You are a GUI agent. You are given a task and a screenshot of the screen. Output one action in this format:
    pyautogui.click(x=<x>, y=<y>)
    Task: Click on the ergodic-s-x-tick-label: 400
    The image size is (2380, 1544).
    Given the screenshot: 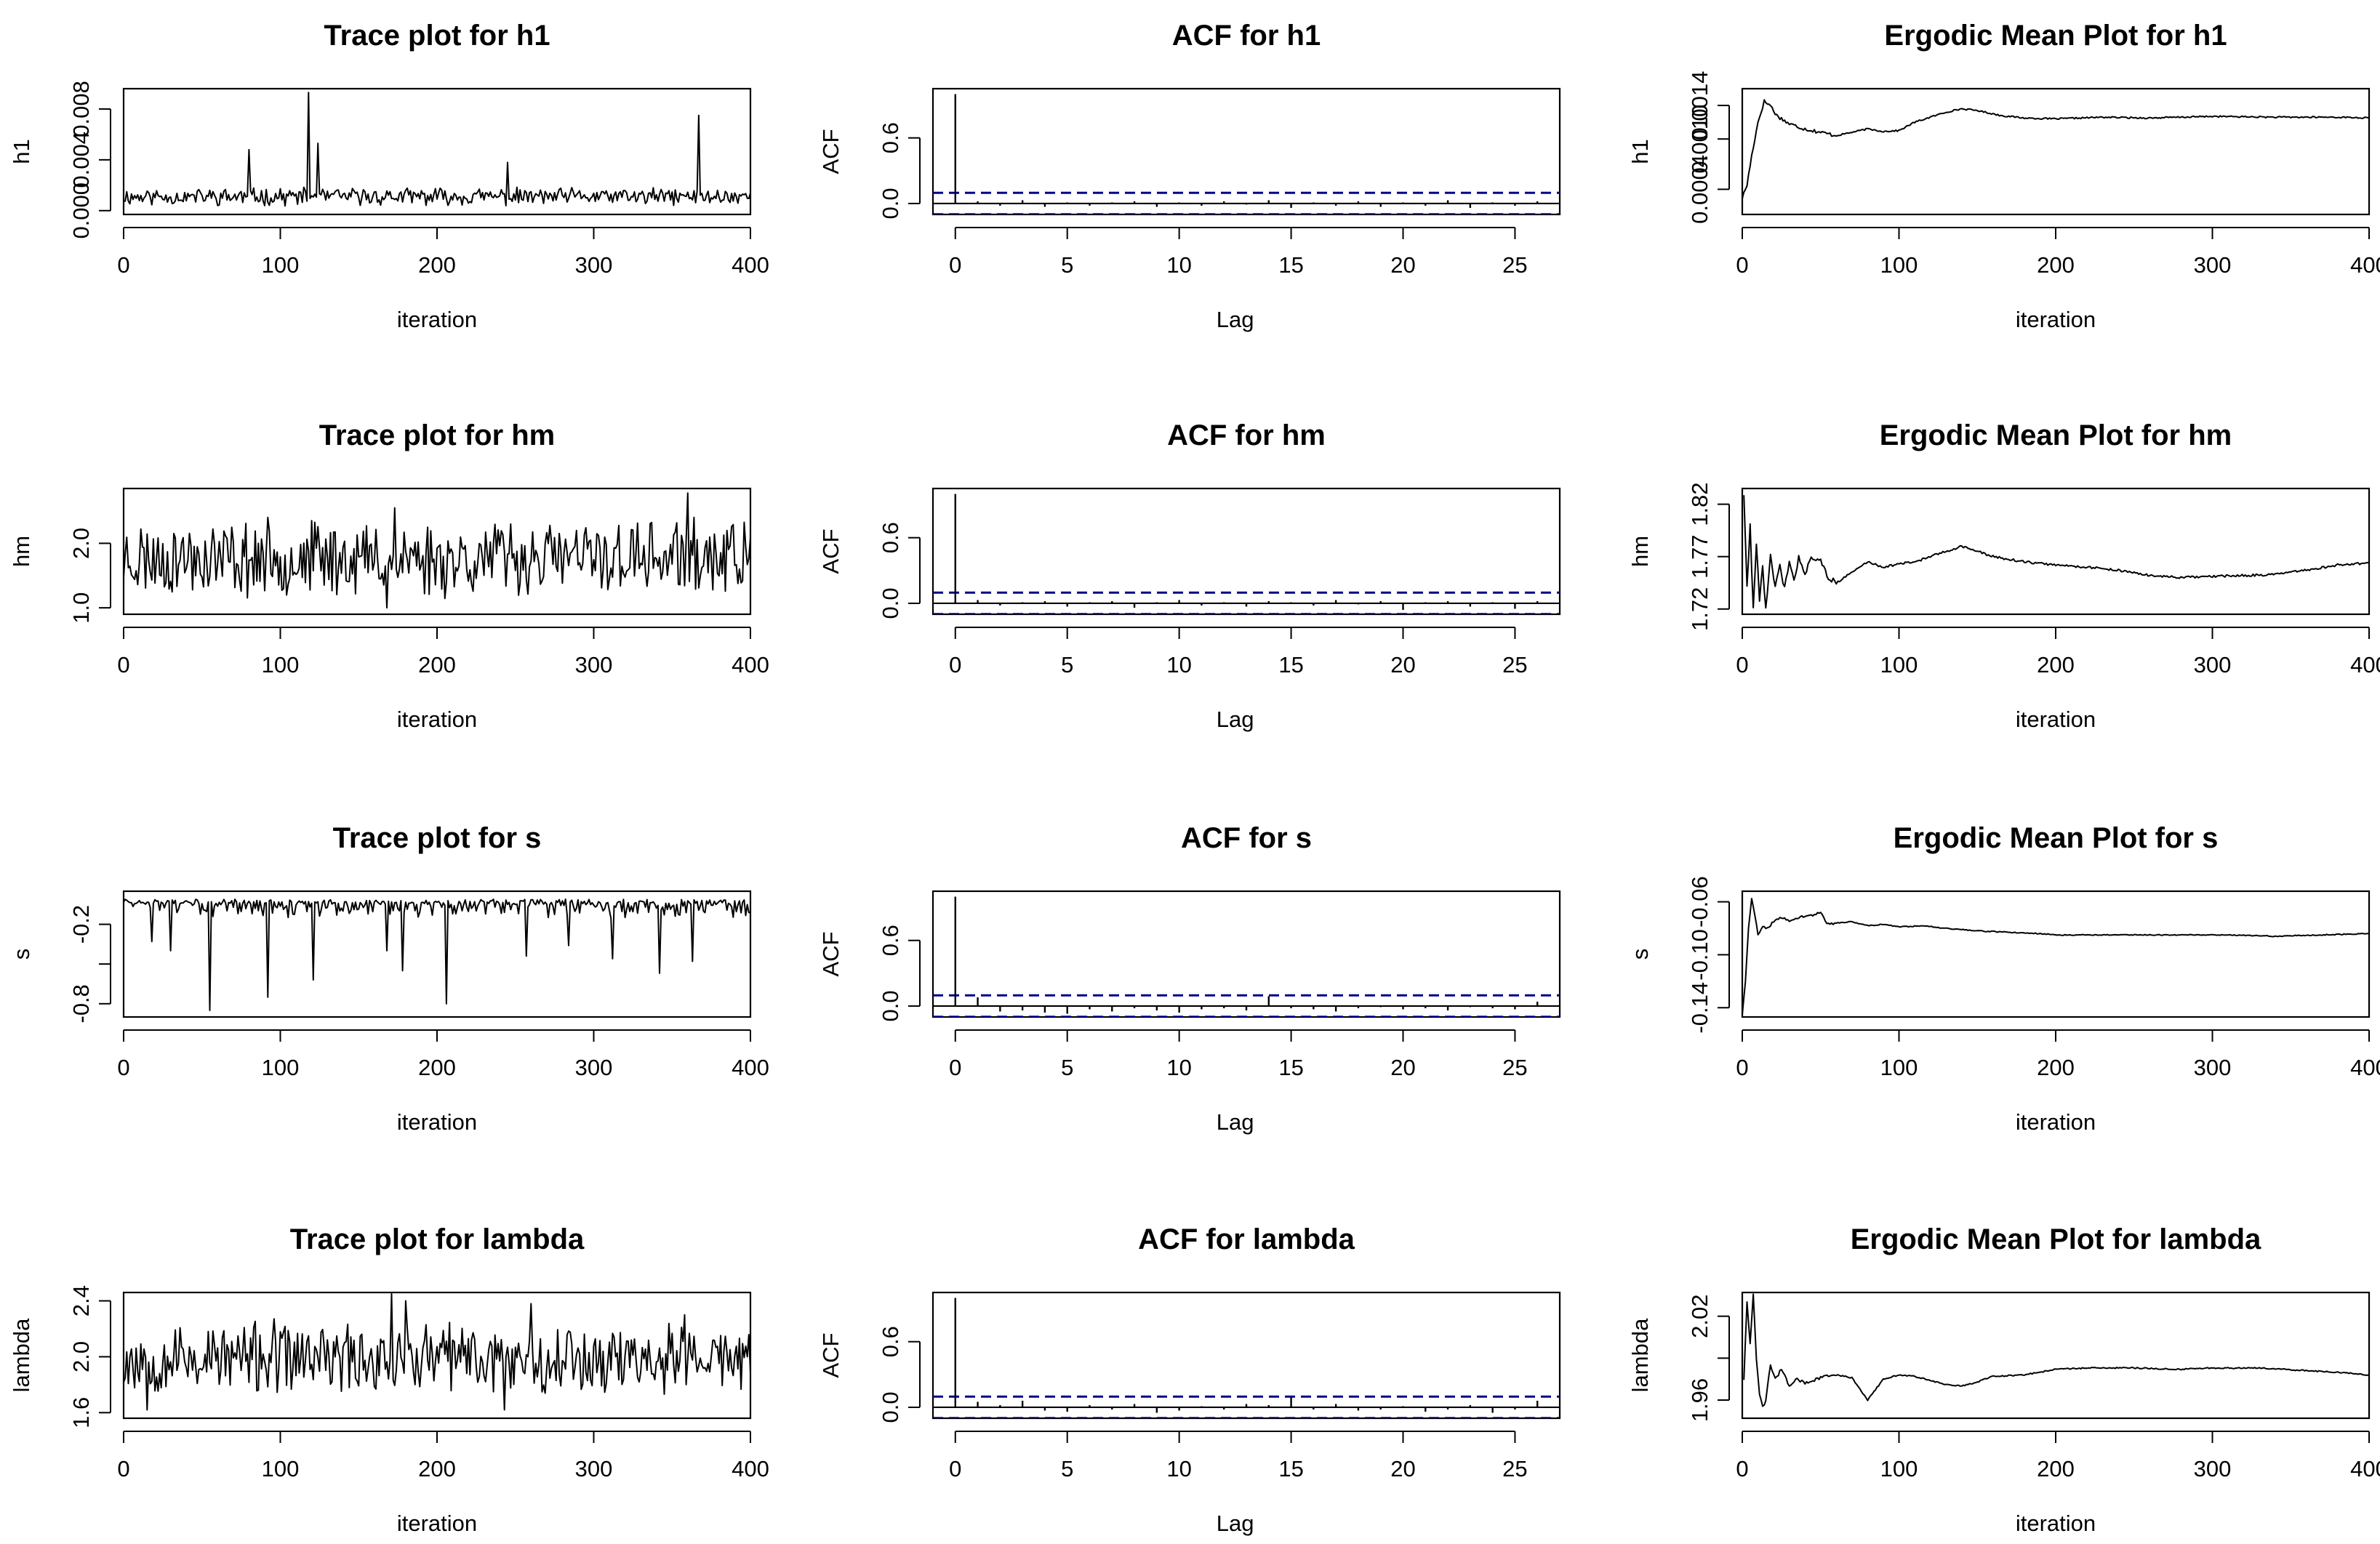 What is the action you would take?
    pyautogui.click(x=2365, y=1067)
    